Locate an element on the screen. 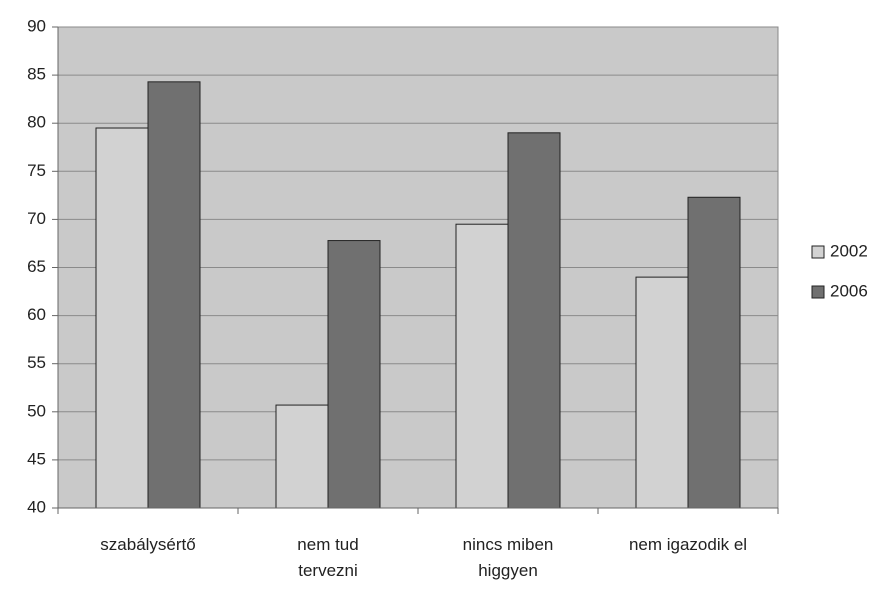  y-tick-label: 70 is located at coordinates (36, 218).